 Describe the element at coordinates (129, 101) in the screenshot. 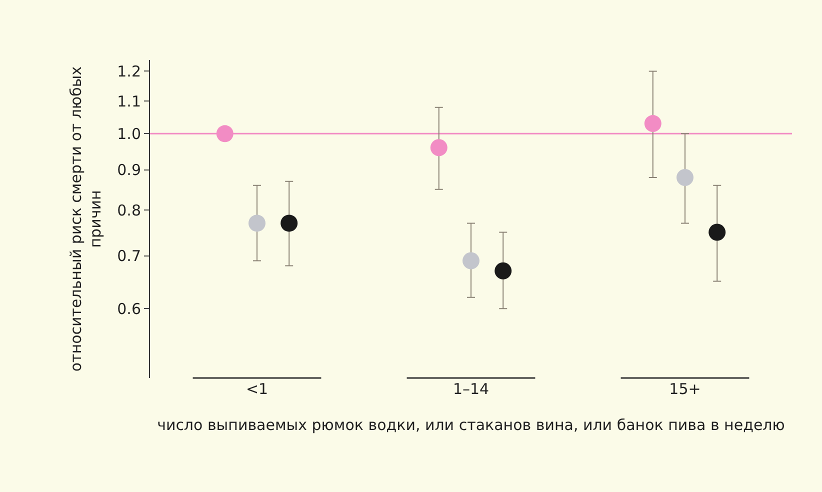

I see `y-tick-label: 1.1` at that location.